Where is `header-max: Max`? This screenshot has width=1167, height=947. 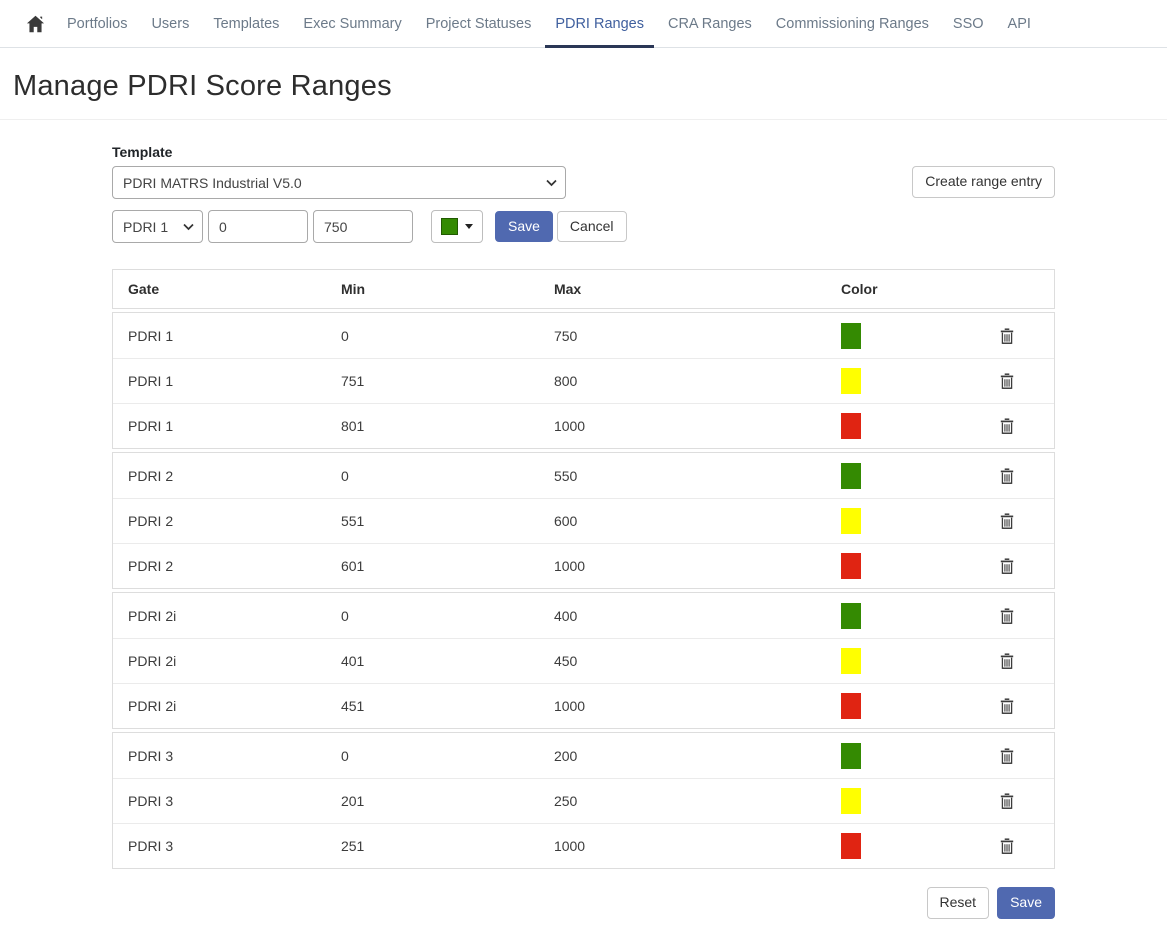 header-max: Max is located at coordinates (567, 289).